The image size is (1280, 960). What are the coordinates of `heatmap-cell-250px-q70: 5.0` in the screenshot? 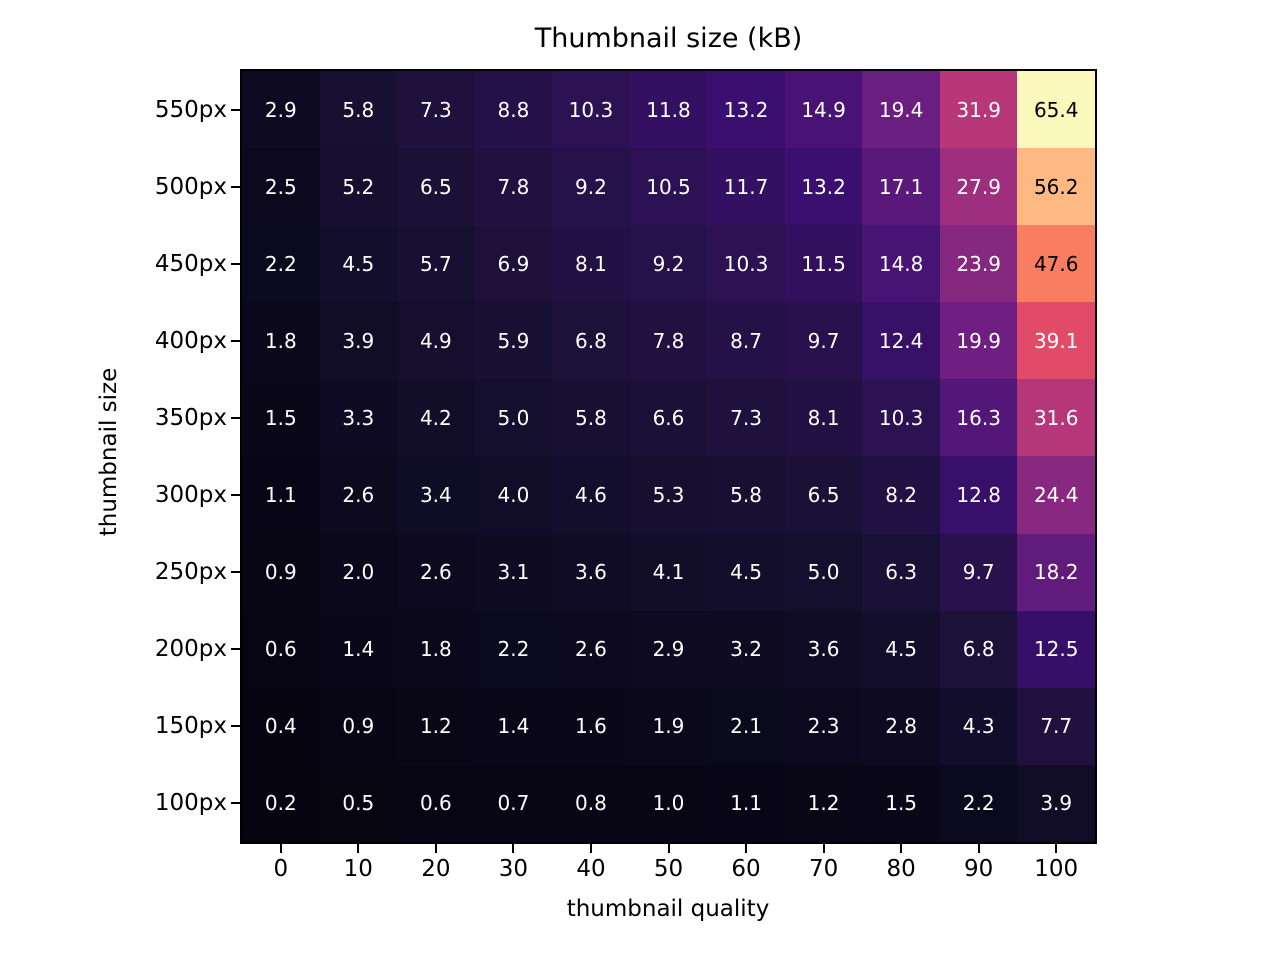 It's located at (823, 572).